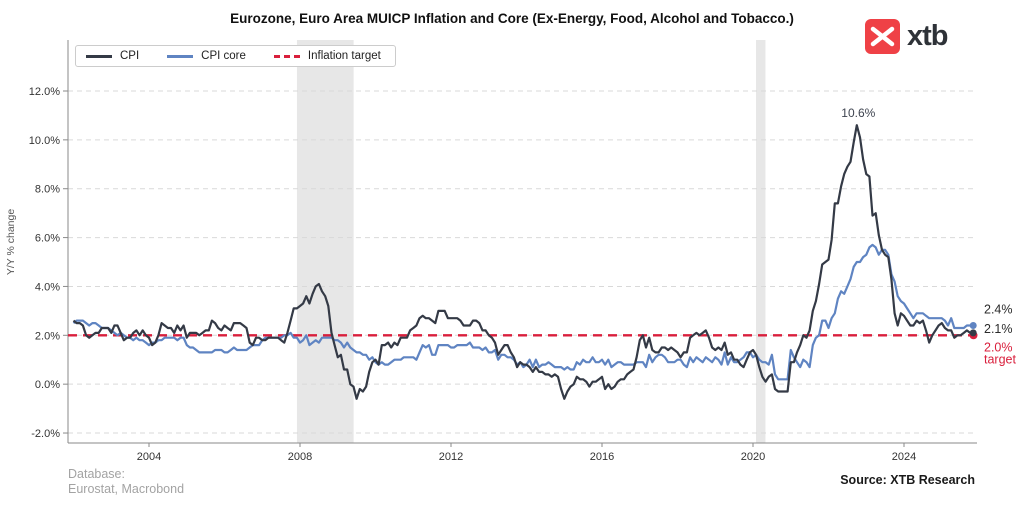 The height and width of the screenshot is (509, 1024). I want to click on legend-label-cpi-core: CPI core, so click(223, 56).